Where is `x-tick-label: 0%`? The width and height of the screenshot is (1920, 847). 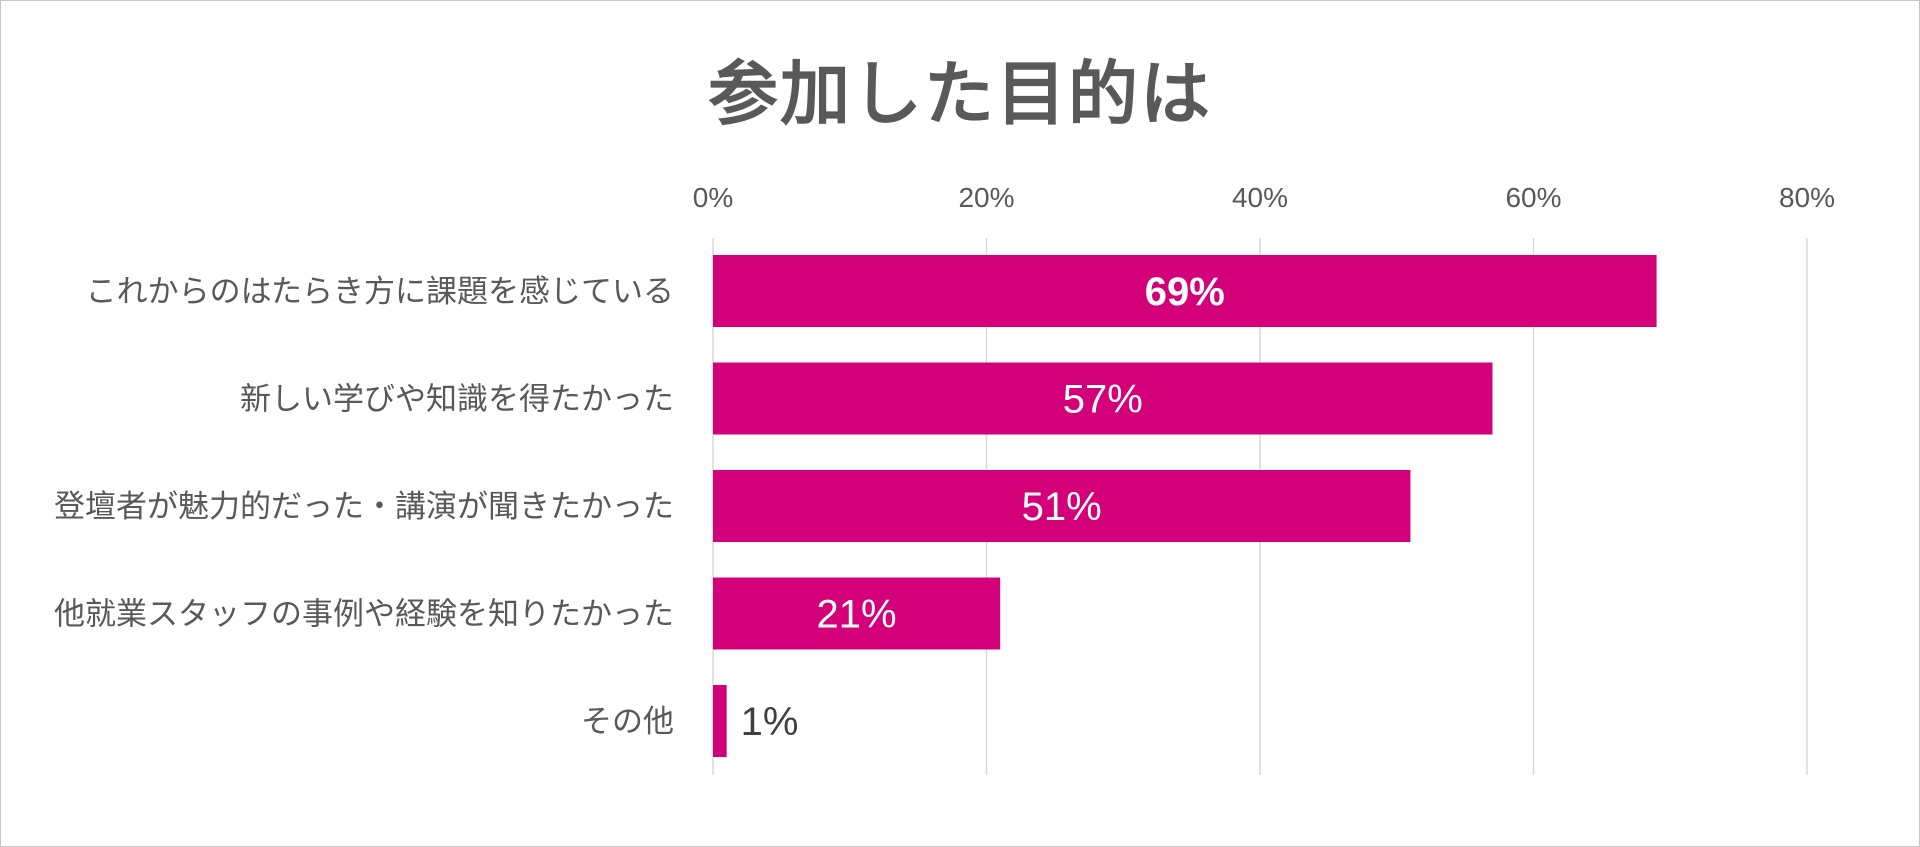
x-tick-label: 0% is located at coordinates (713, 197).